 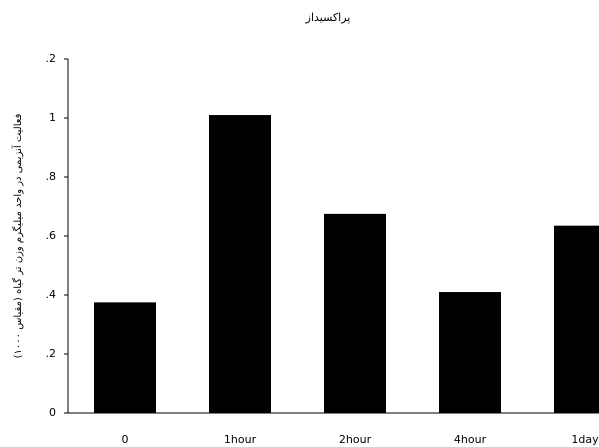 I want to click on y-tick-label: .6, so click(x=51, y=235).